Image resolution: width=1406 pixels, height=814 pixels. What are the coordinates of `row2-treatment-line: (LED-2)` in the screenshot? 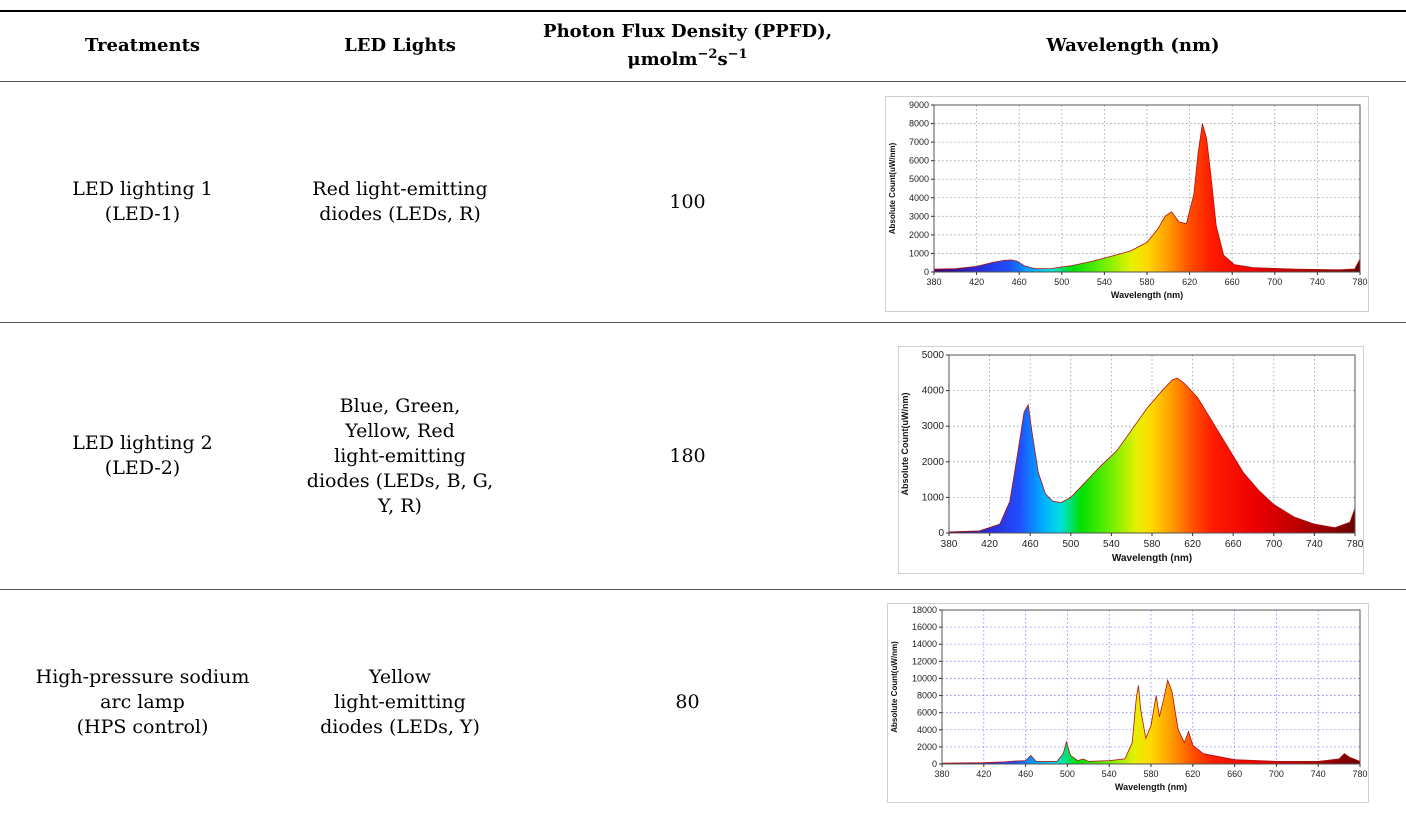 It's located at (142, 468).